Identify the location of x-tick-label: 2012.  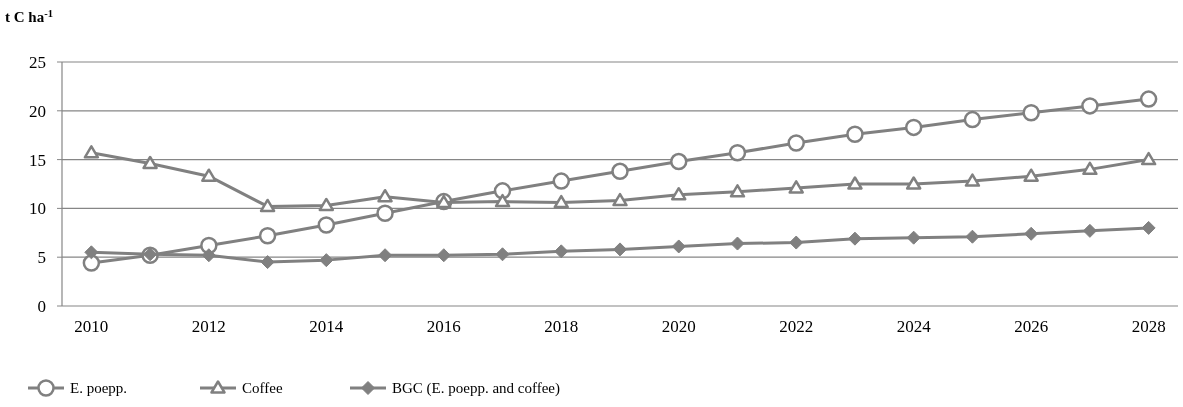
(208, 326).